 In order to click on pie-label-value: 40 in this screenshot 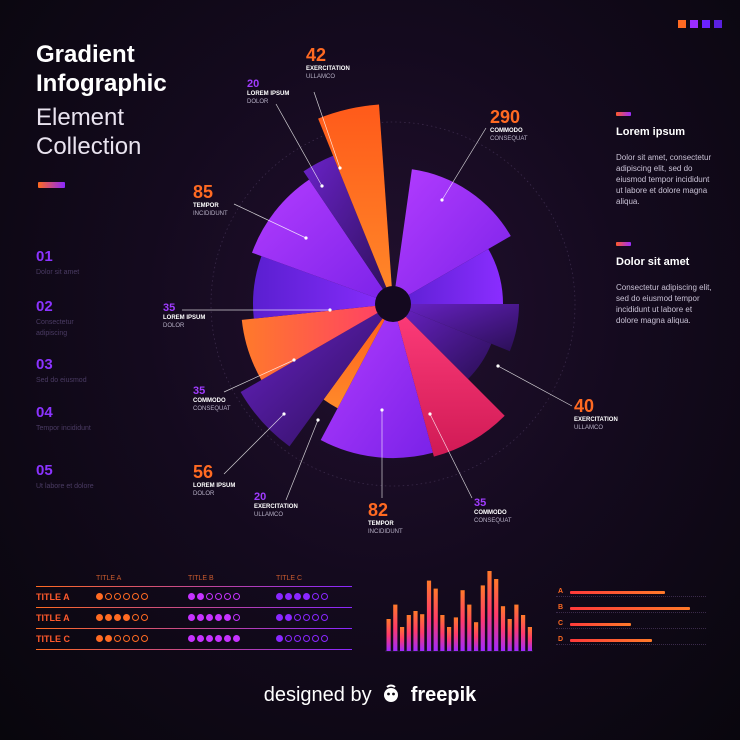, I will do `click(584, 406)`.